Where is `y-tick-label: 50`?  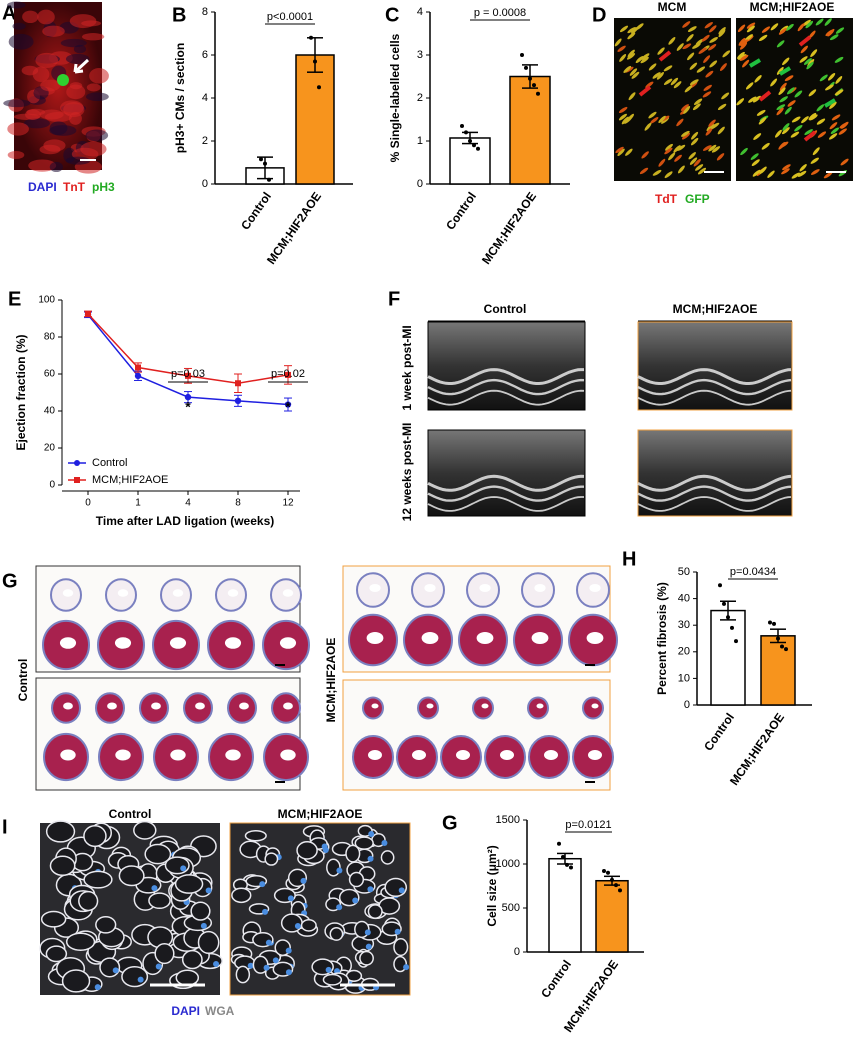
y-tick-label: 50 is located at coordinates (684, 572).